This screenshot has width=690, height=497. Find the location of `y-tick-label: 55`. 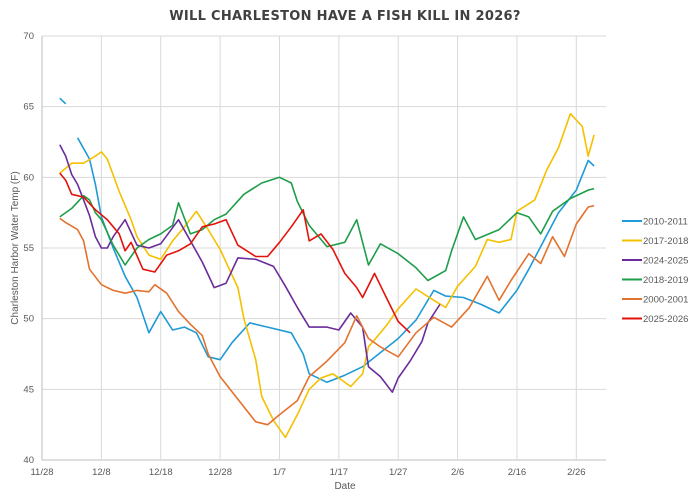

y-tick-label: 55 is located at coordinates (28, 248).